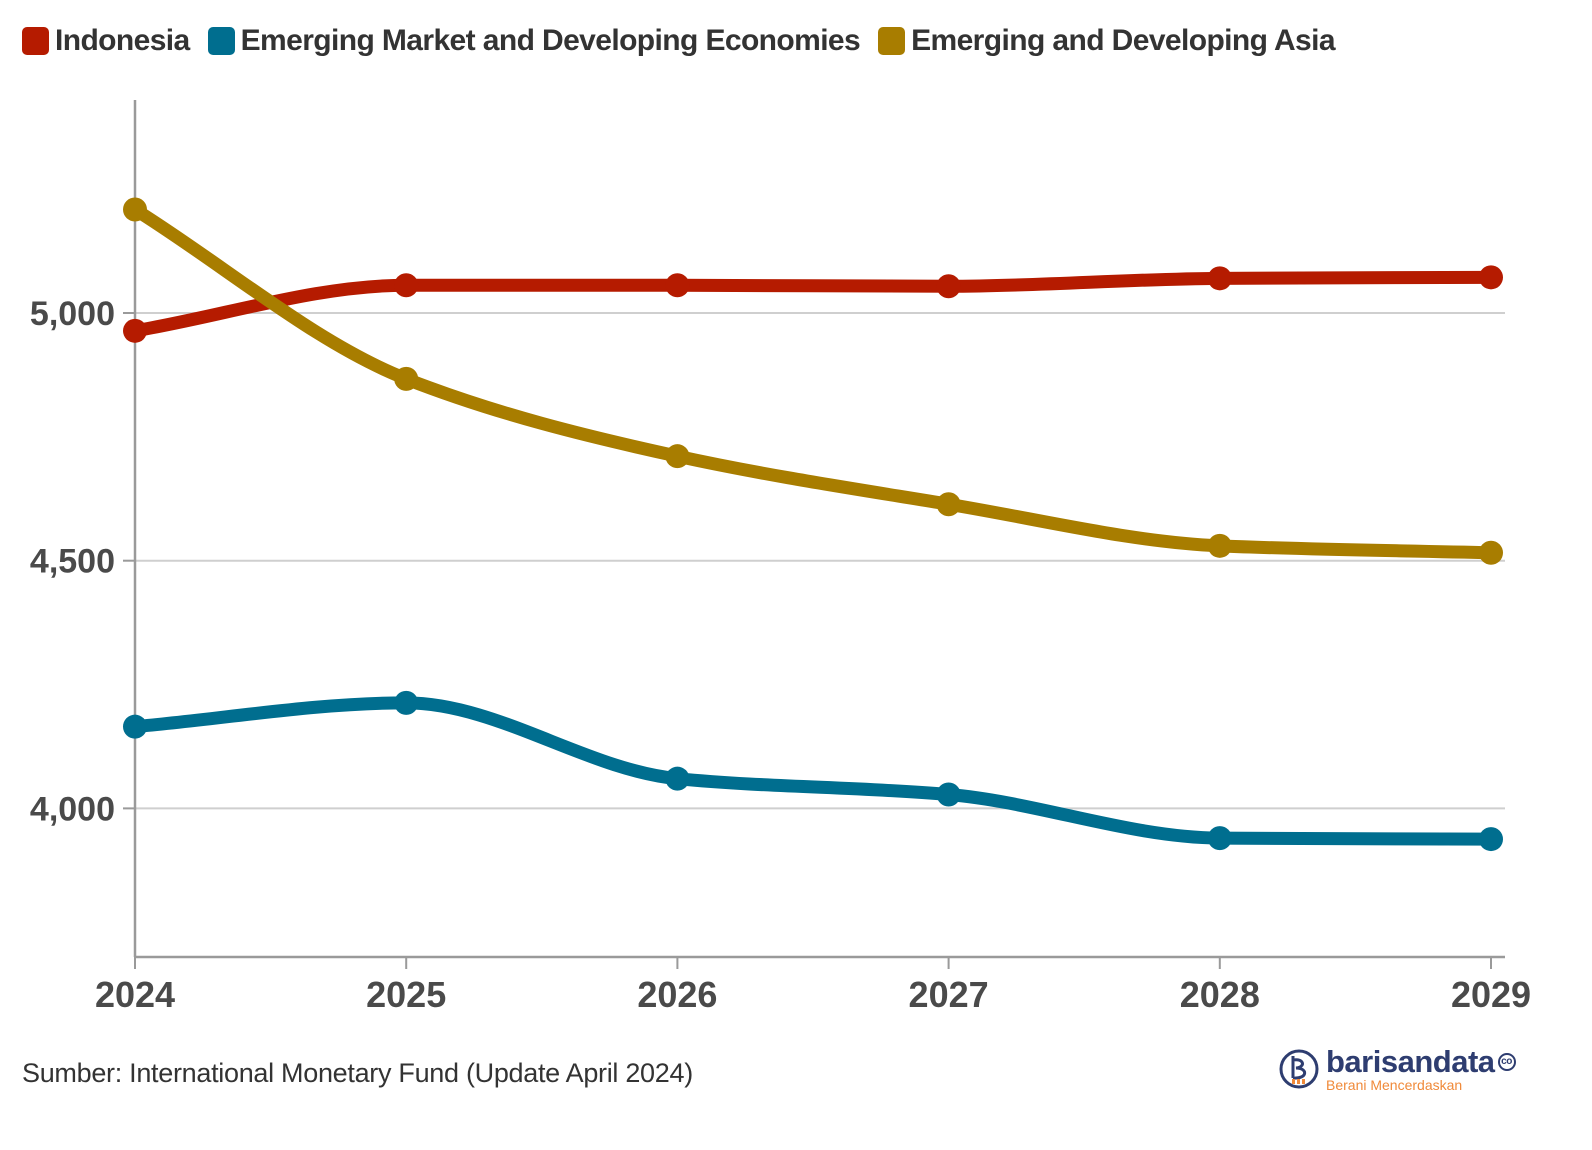  What do you see at coordinates (1506, 1061) in the screenshot?
I see `logo-co-badge: co` at bounding box center [1506, 1061].